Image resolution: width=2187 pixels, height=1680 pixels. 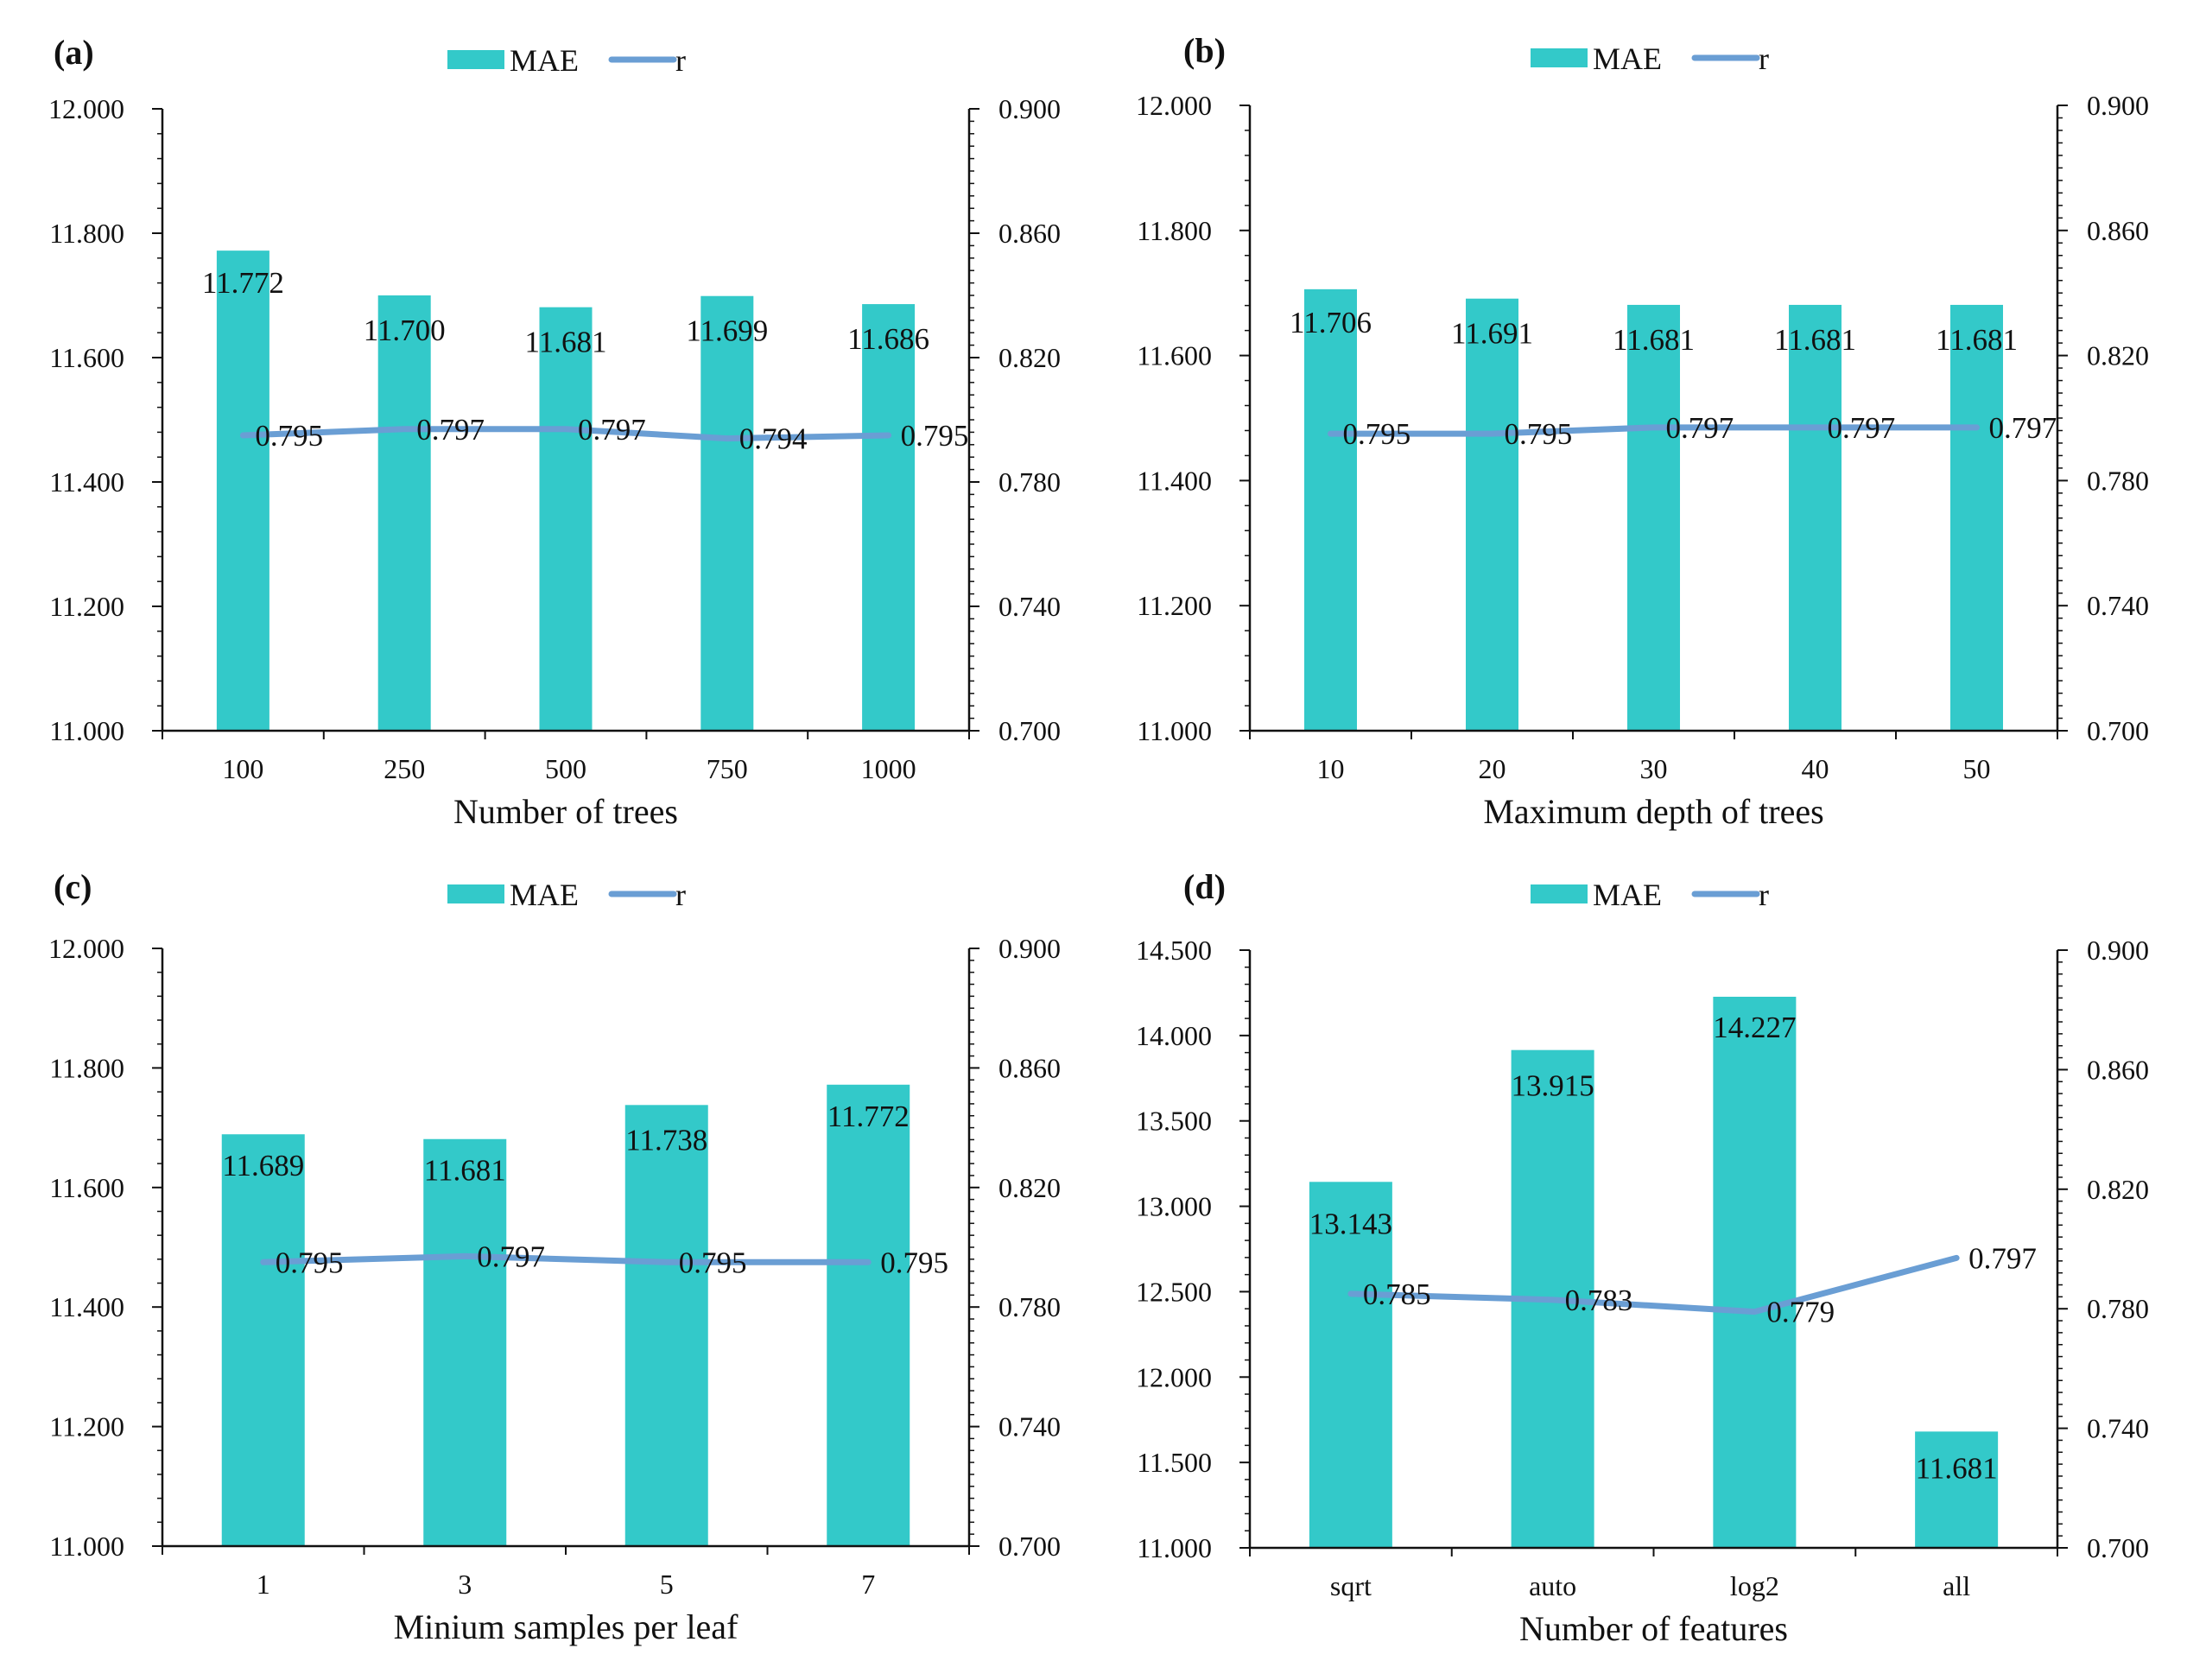 What do you see at coordinates (1174, 1121) in the screenshot?
I see `y-left-tick-label: 13.500` at bounding box center [1174, 1121].